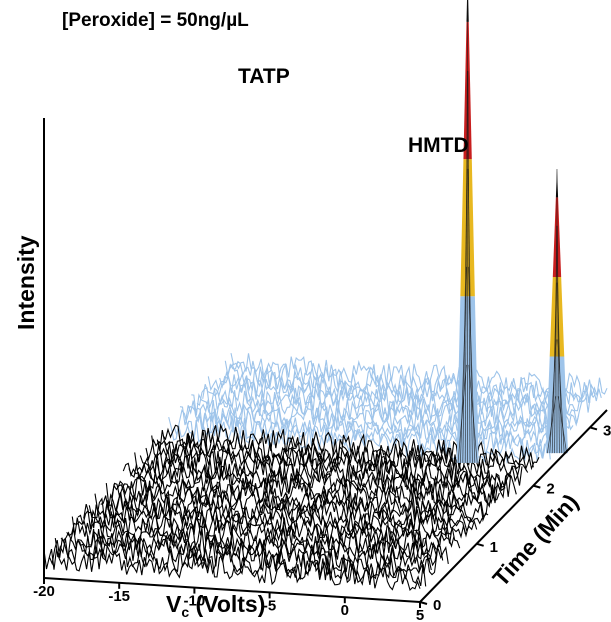  Describe the element at coordinates (264, 76) in the screenshot. I see `peak-label-tatp: TATP` at that location.